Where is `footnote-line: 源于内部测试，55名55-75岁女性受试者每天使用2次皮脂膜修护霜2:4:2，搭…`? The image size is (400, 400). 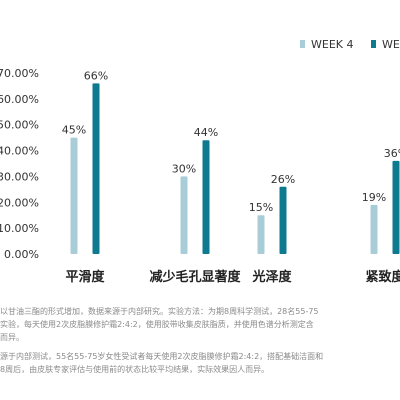 footnote-line: 源于内部测试，55名55-75岁女性受试者每天使用2次皮脂膜修护霜2:4:2，搭… is located at coordinates (162, 356).